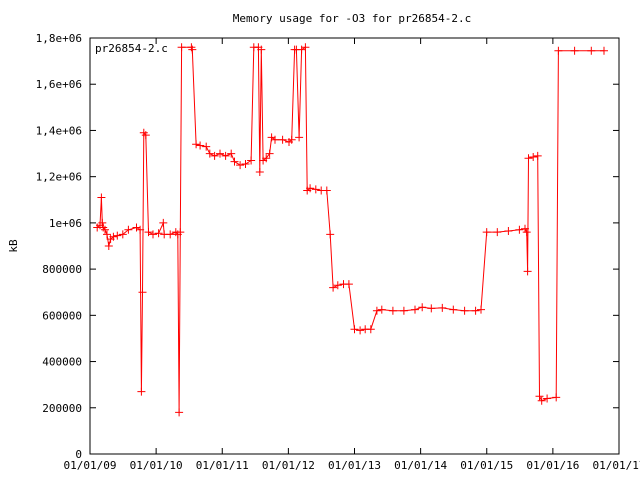  What do you see at coordinates (62, 362) in the screenshot?
I see `y-tick-label: 400000` at bounding box center [62, 362].